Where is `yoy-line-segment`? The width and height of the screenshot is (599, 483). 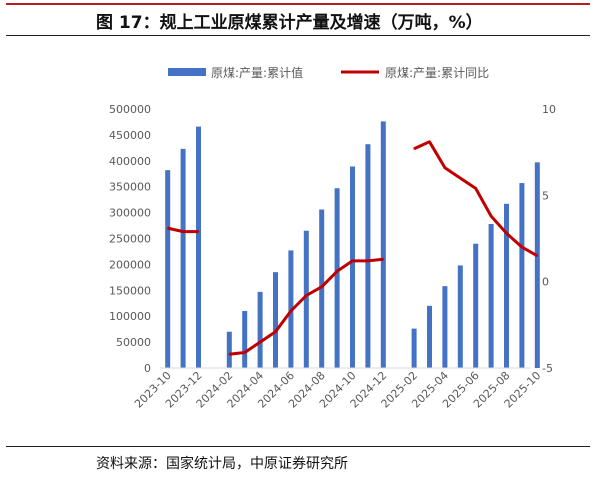 yoy-line-segment is located at coordinates (476, 199).